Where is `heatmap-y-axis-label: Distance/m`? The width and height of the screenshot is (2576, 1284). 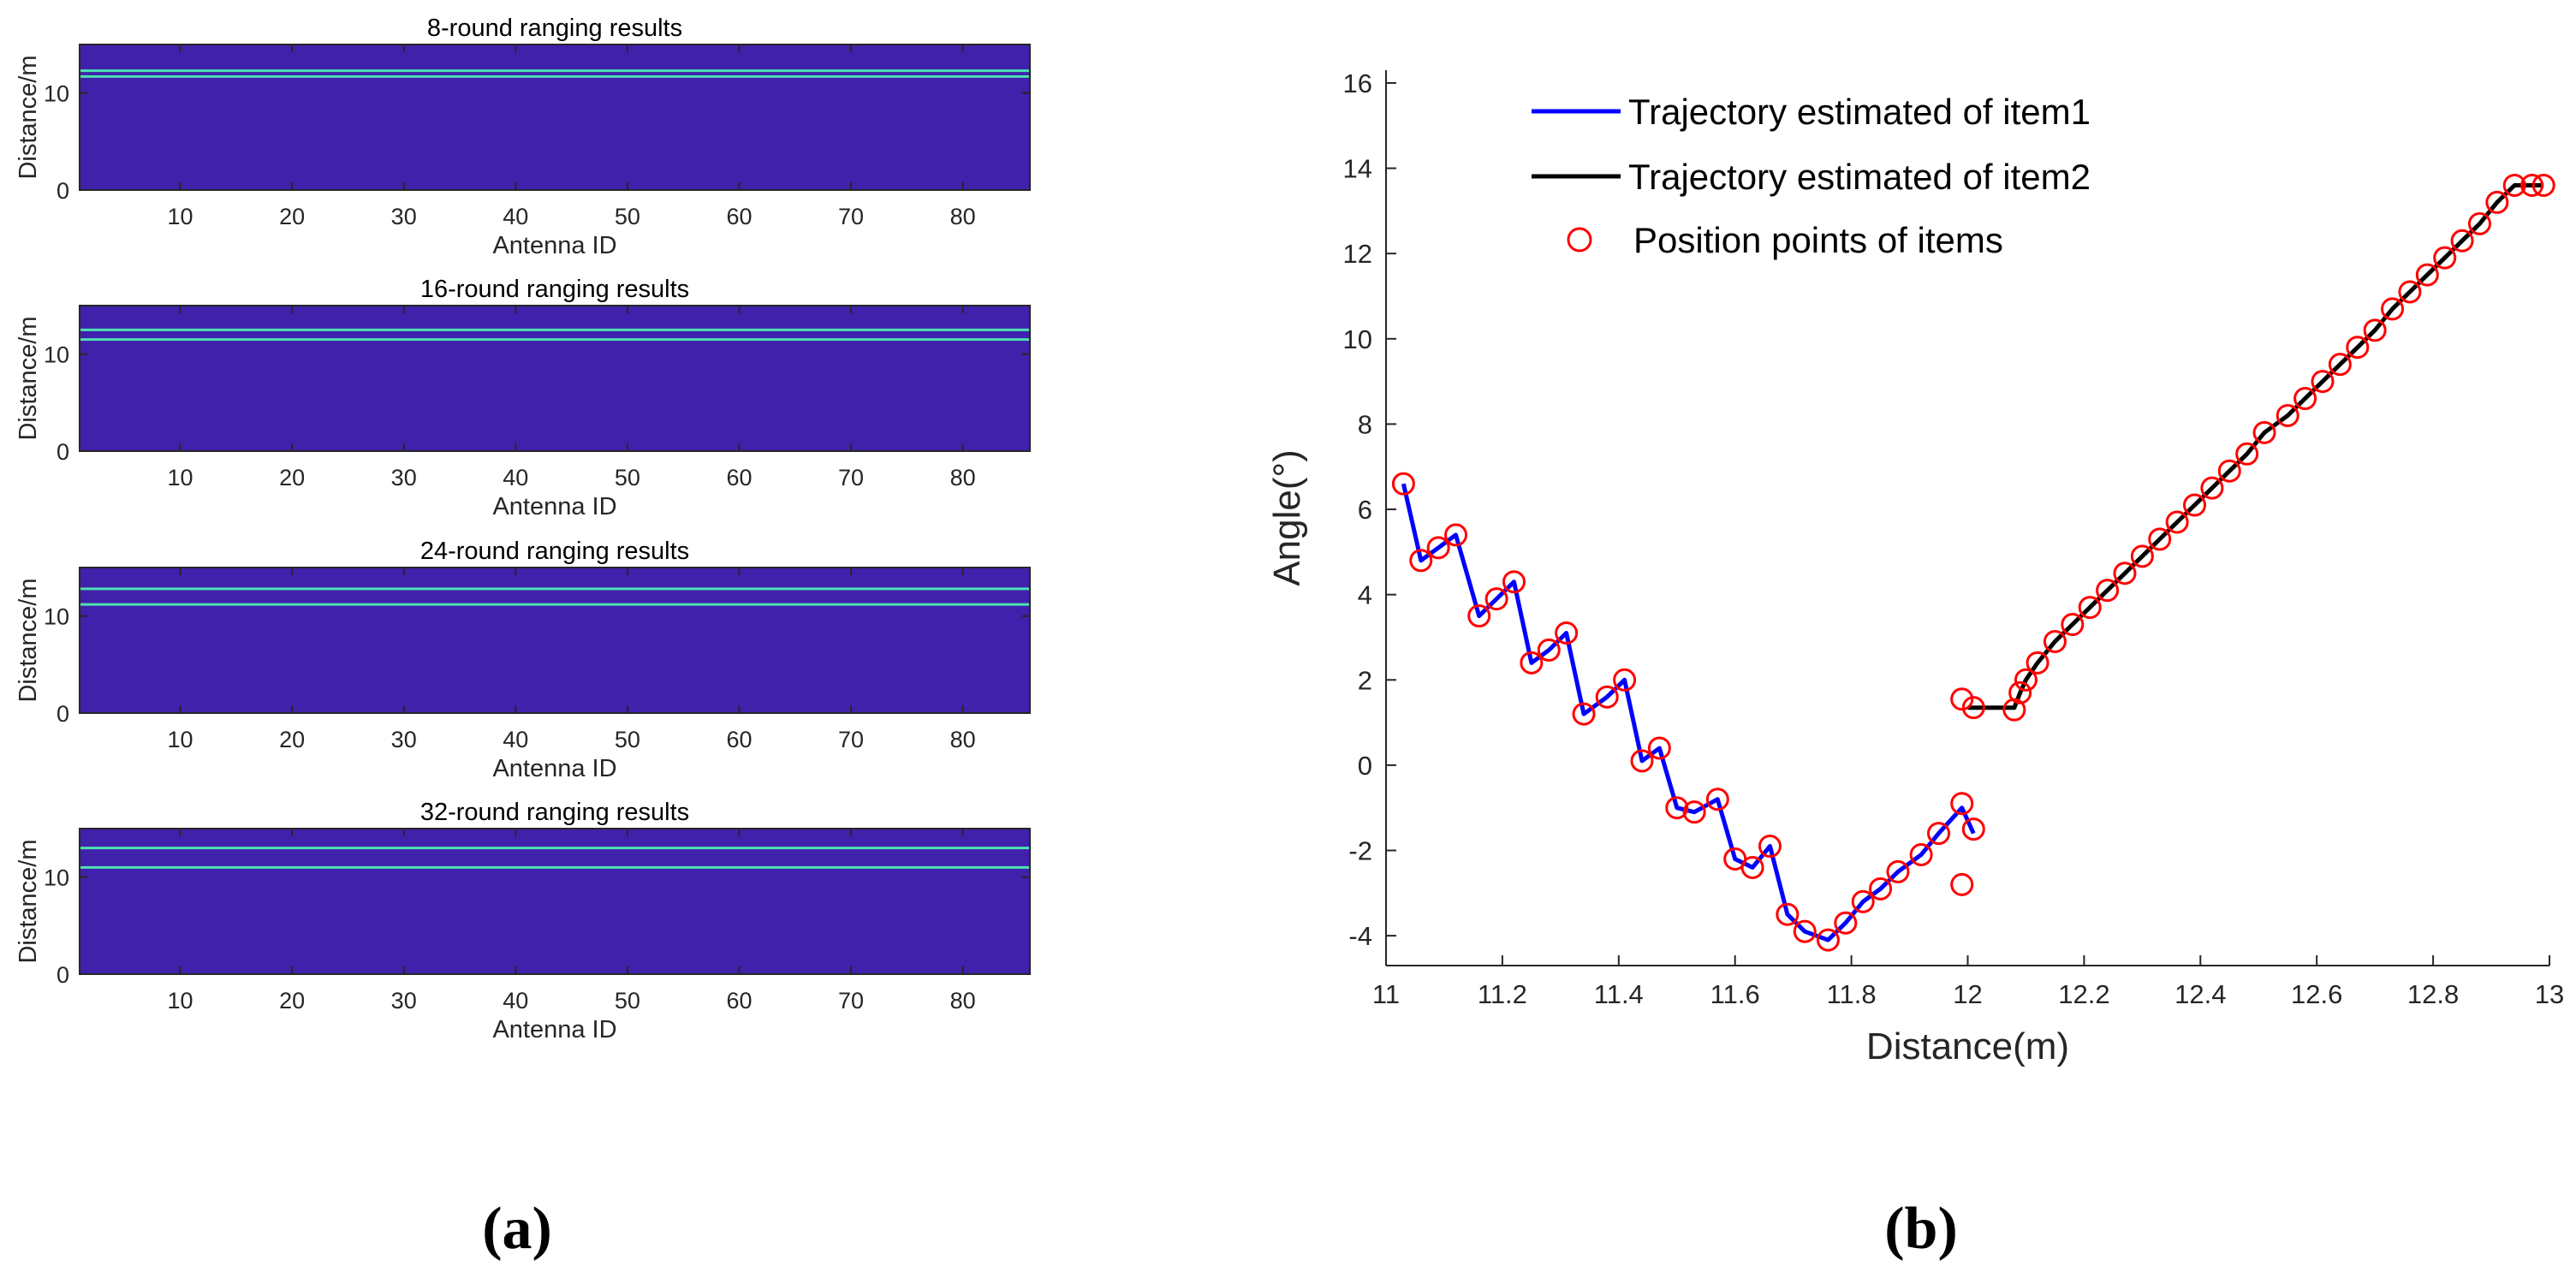 heatmap-y-axis-label: Distance/m is located at coordinates (29, 640).